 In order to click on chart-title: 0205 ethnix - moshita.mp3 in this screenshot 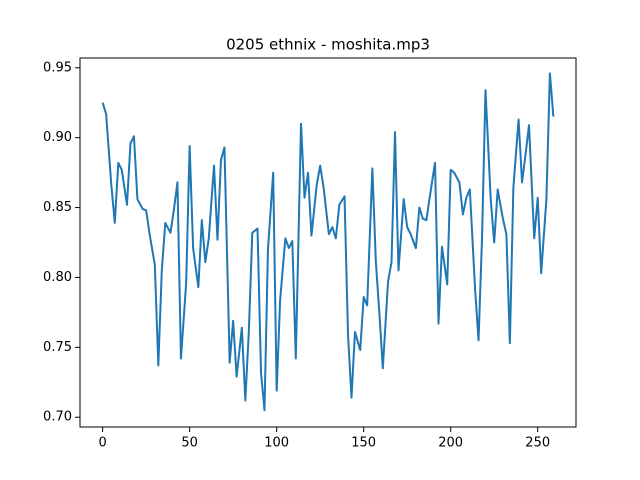, I will do `click(328, 45)`.